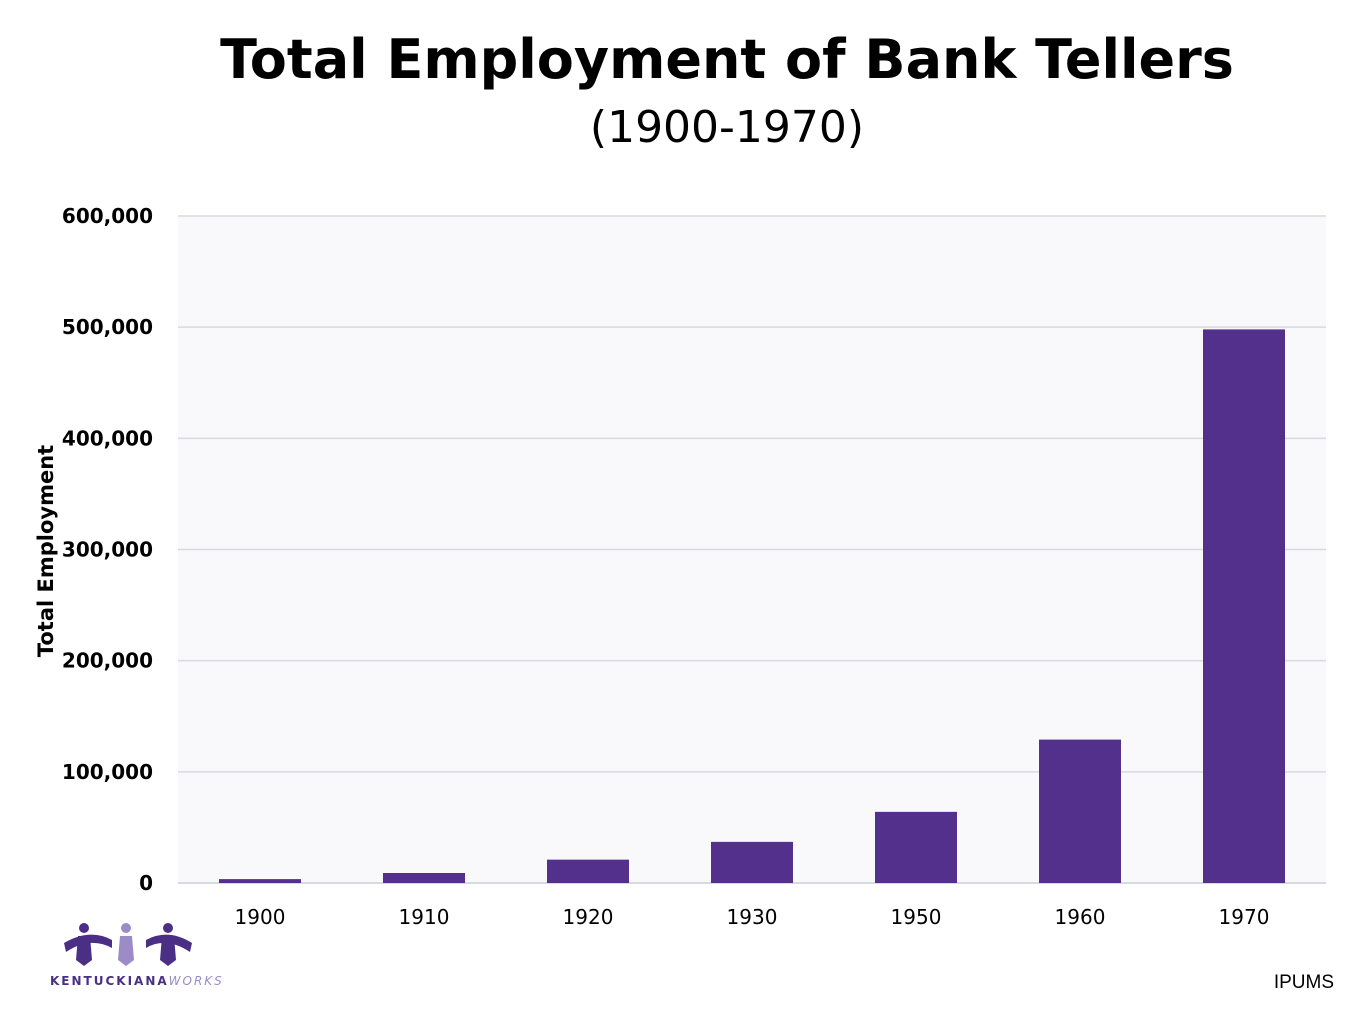  I want to click on bar-1930, so click(752, 862).